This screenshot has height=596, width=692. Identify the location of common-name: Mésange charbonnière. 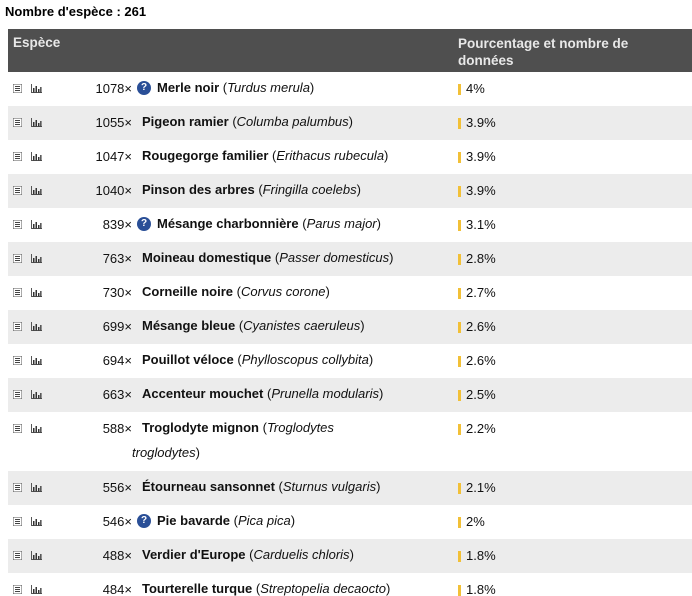
(228, 223).